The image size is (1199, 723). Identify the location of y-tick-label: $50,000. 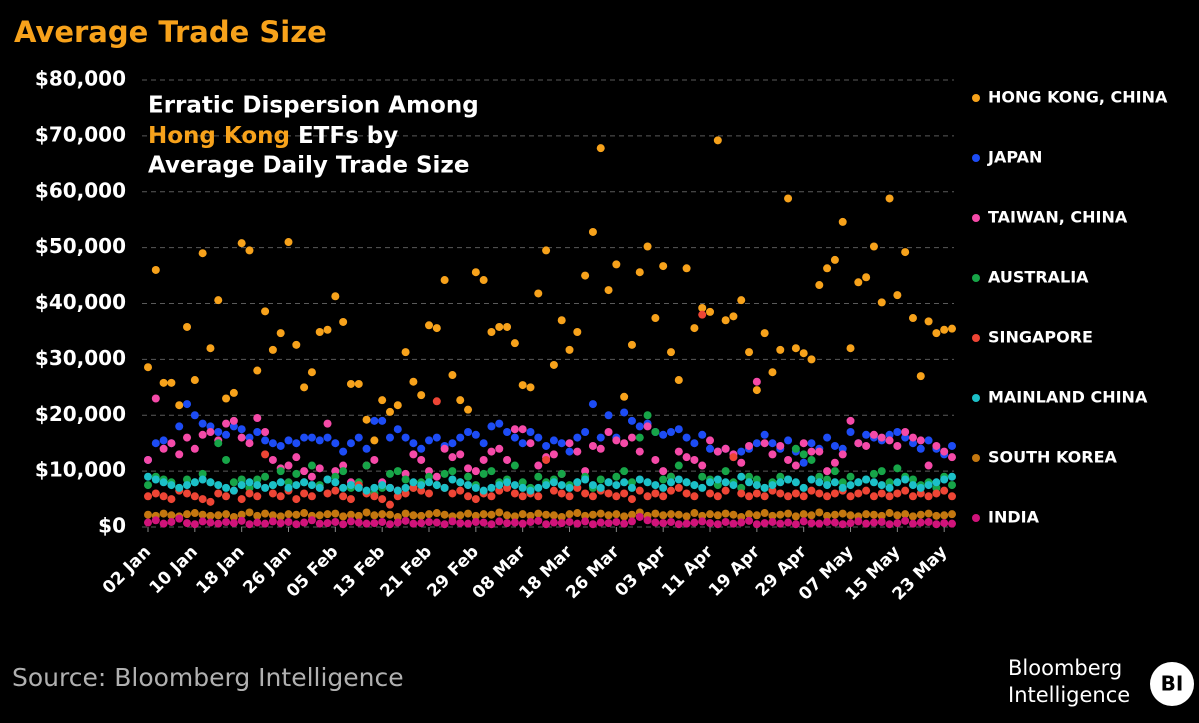
(80, 246).